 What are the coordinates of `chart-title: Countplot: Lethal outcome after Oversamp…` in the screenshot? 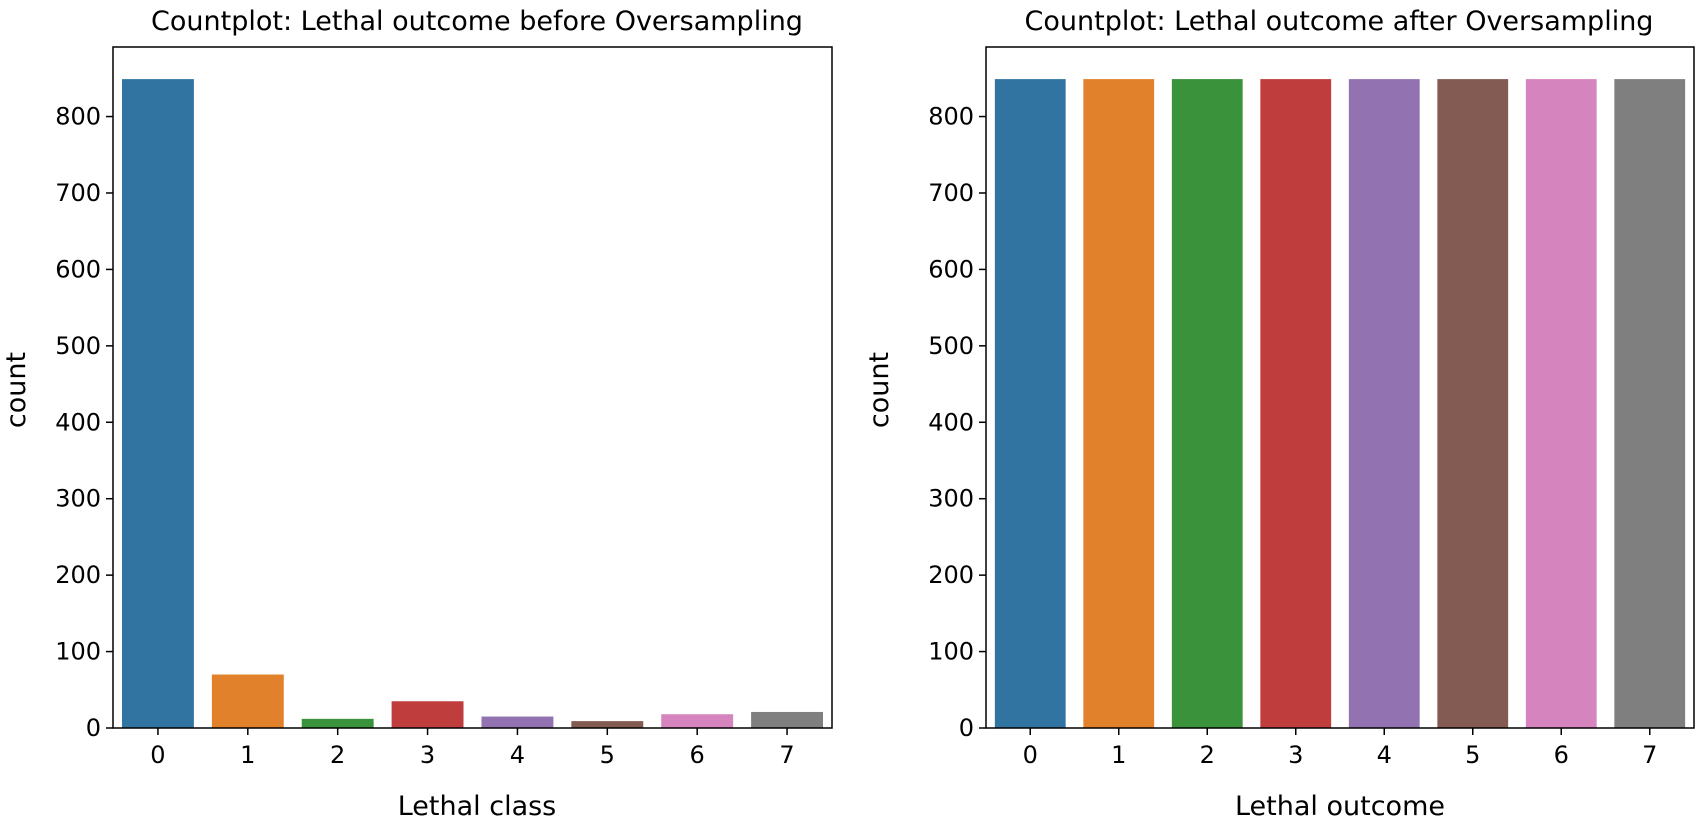 It's located at (1339, 21).